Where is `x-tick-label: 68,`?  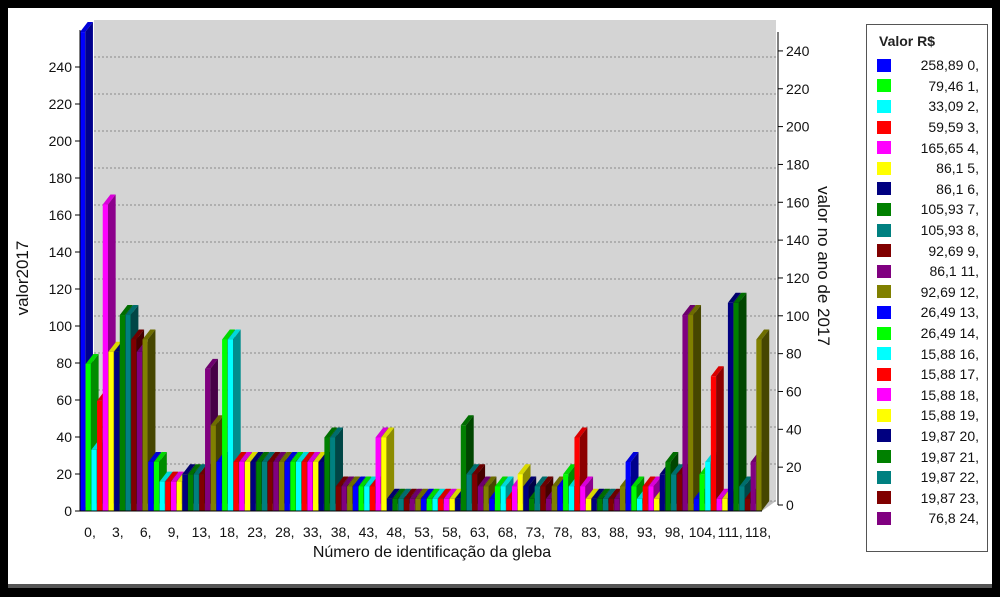 x-tick-label: 68, is located at coordinates (507, 532).